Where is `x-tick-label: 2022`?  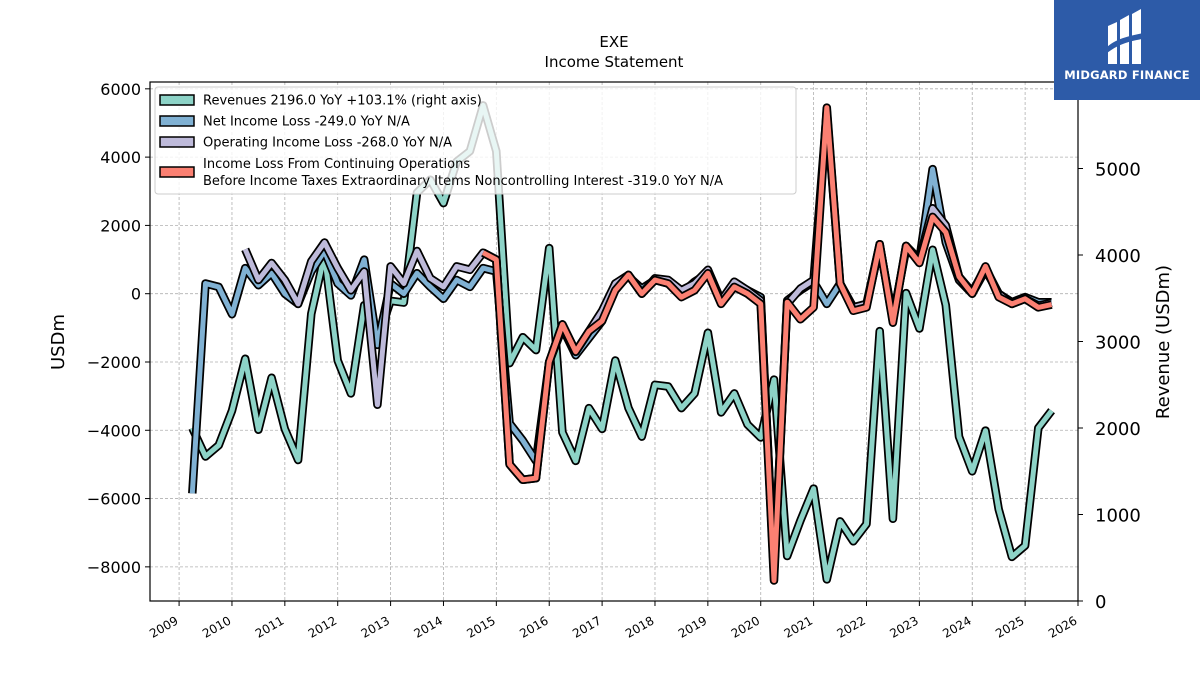
x-tick-label: 2022 is located at coordinates (851, 626).